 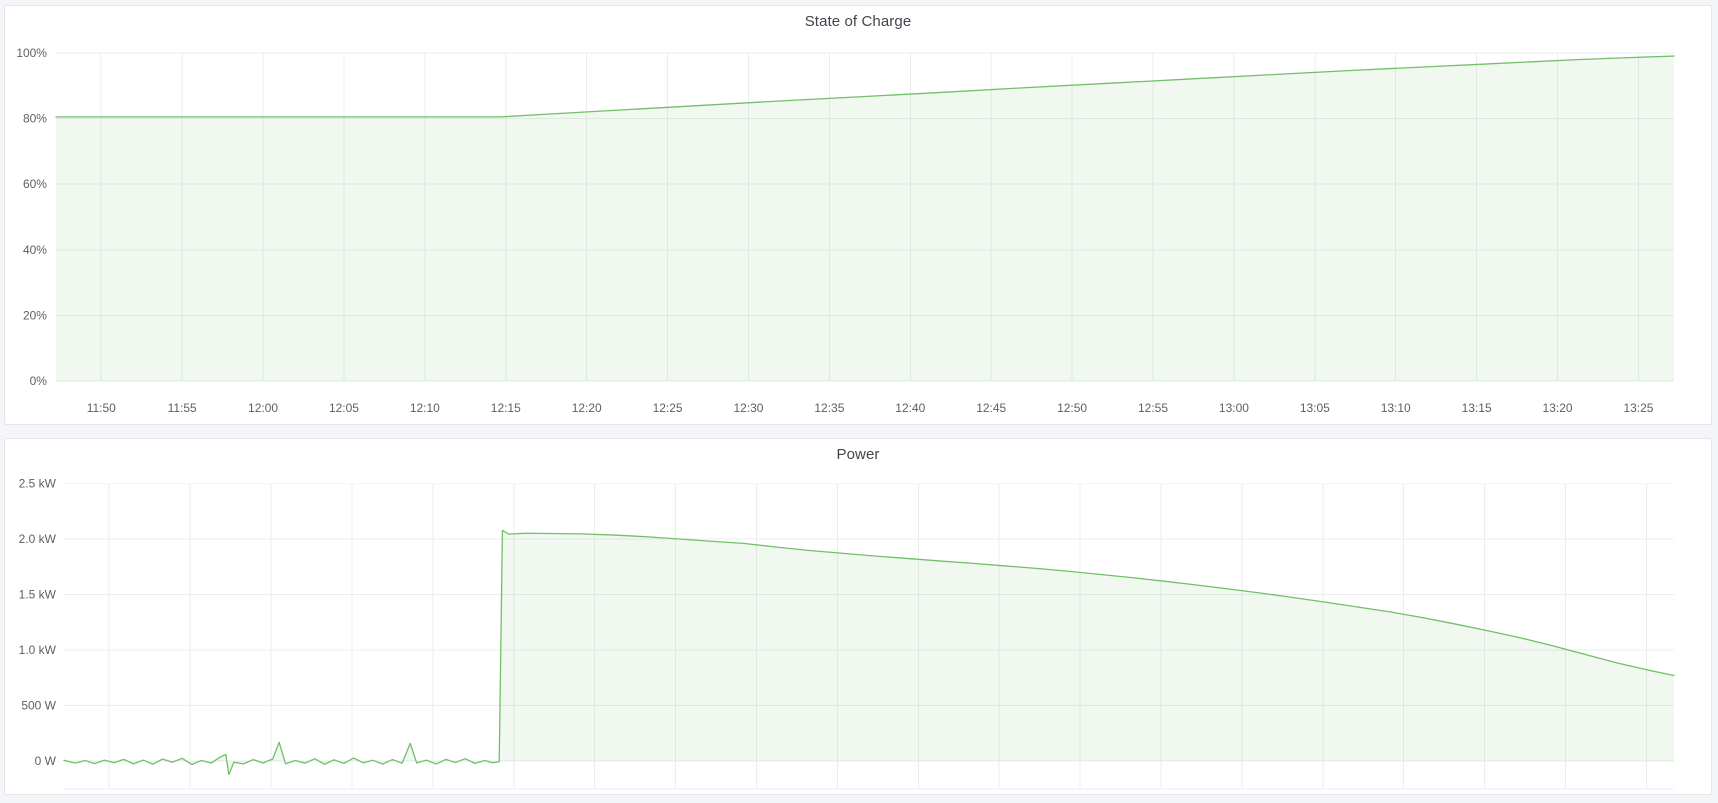 I want to click on x-tick-label: 12:30, so click(x=749, y=408).